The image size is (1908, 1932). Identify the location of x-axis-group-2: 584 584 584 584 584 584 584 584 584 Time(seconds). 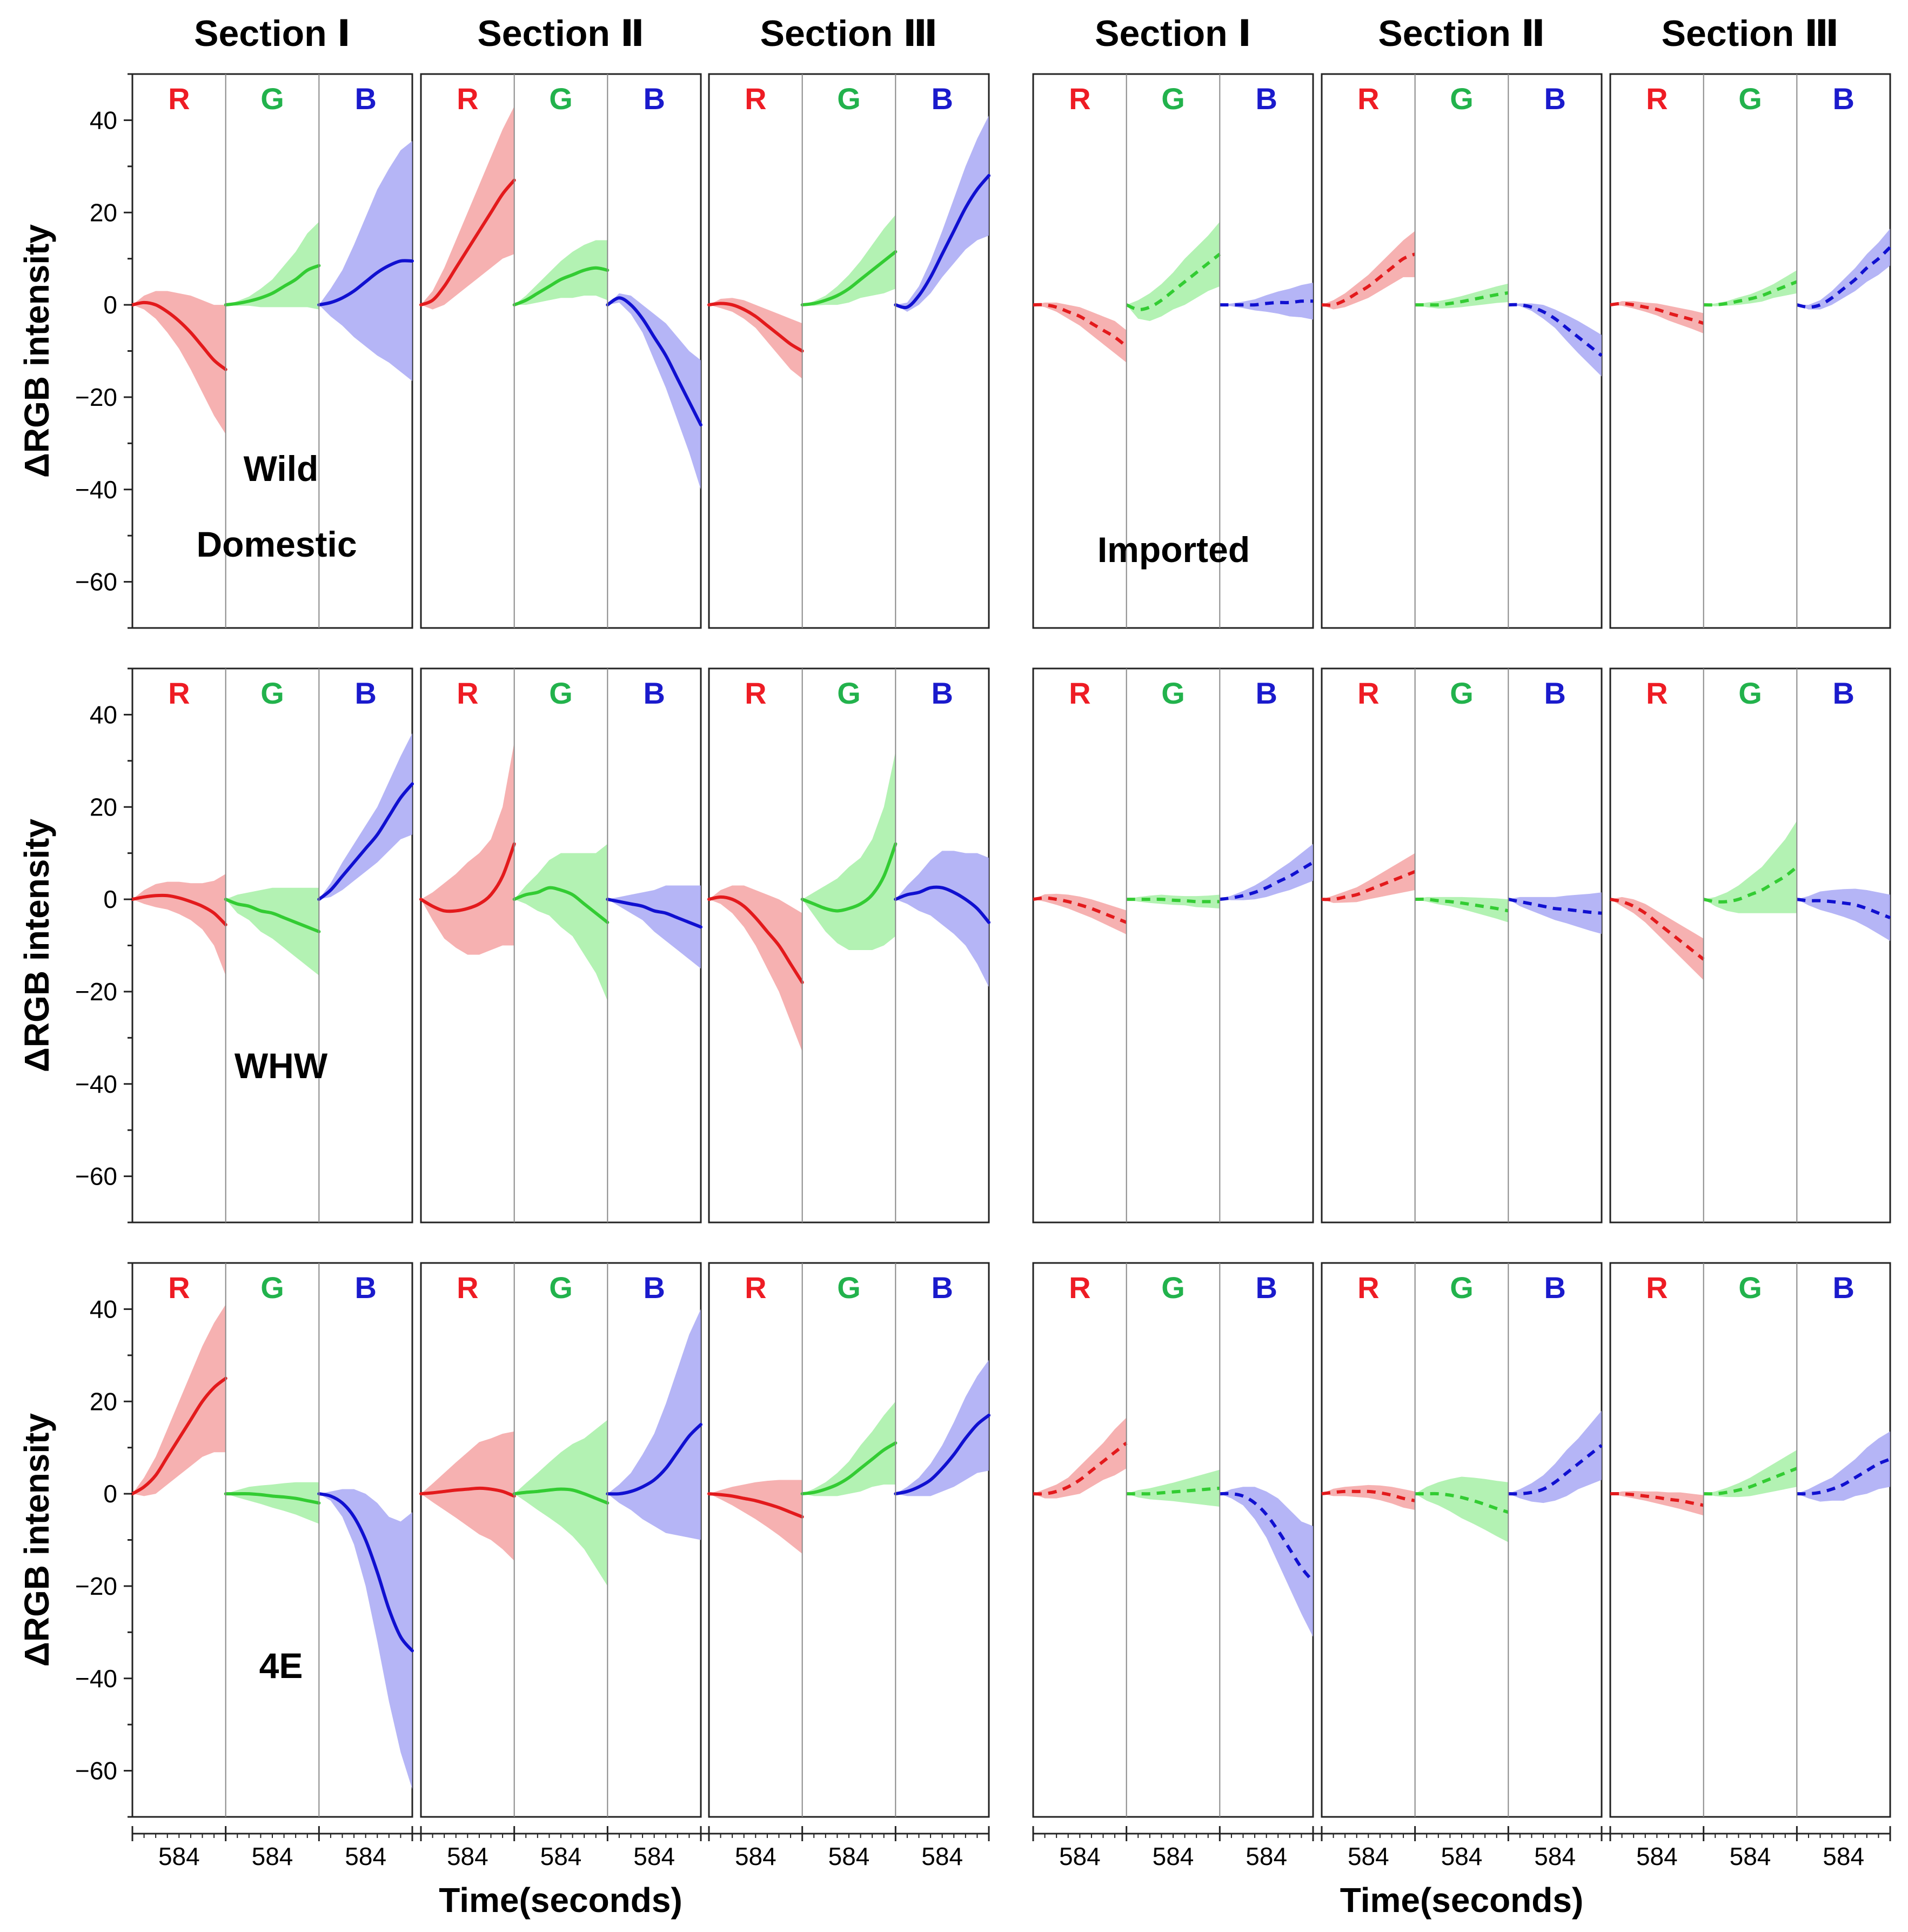
(1461, 1873).